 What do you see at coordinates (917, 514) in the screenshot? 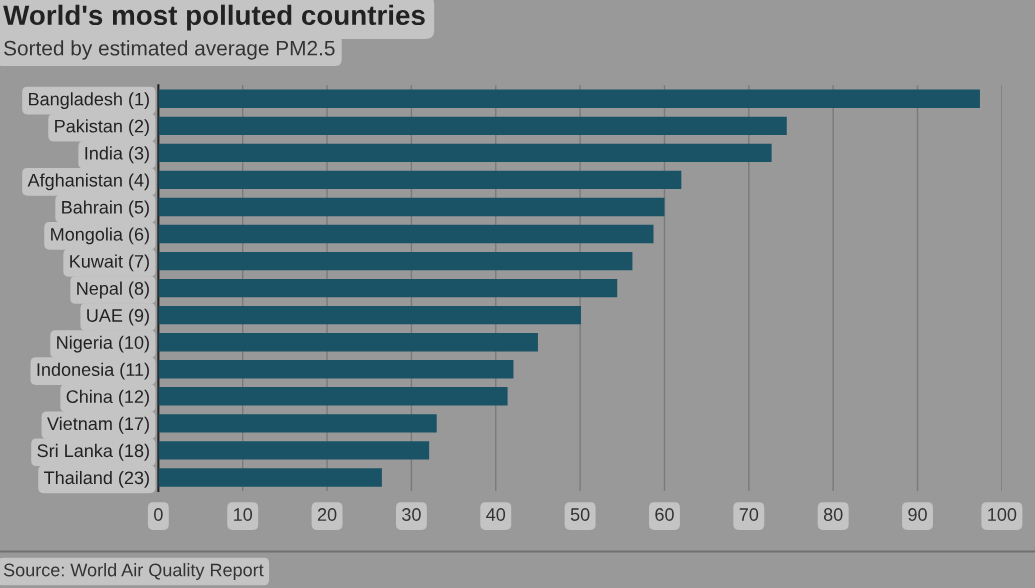
I see `x-tick-label: 90` at bounding box center [917, 514].